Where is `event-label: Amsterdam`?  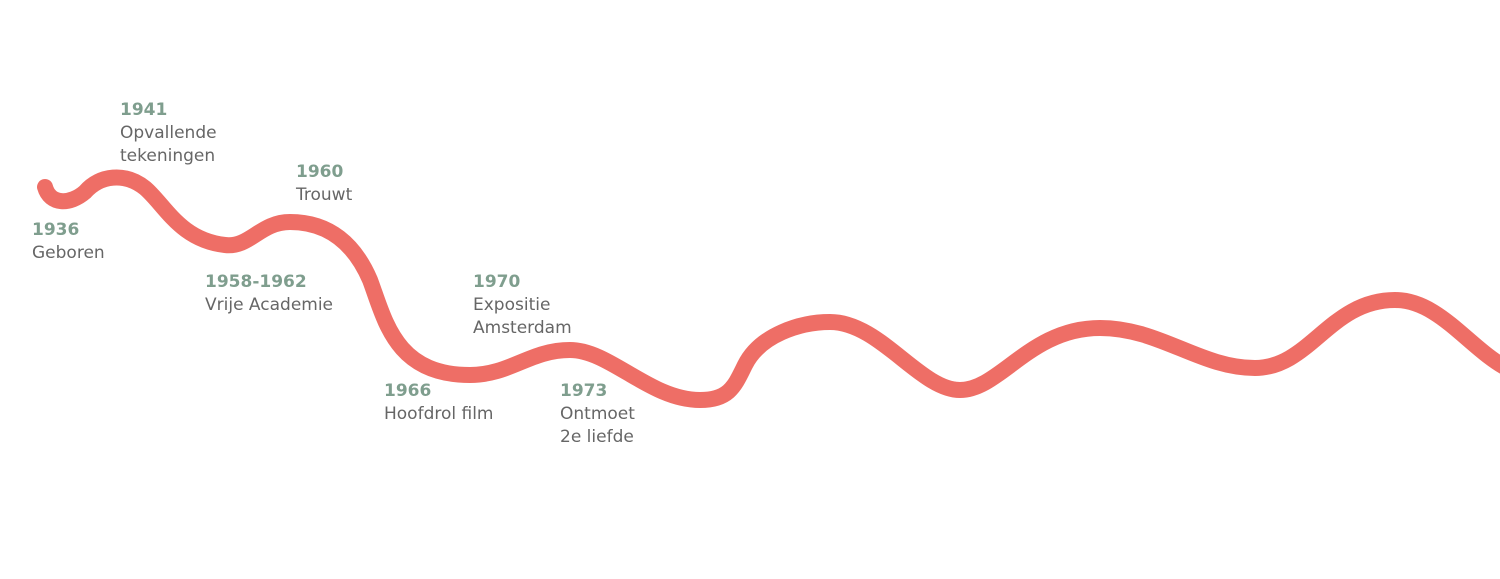 event-label: Amsterdam is located at coordinates (522, 328).